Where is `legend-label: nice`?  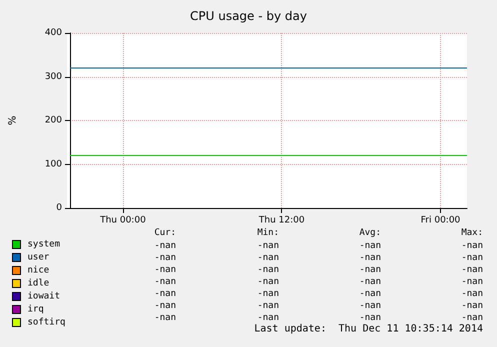
legend-label: nice is located at coordinates (39, 271).